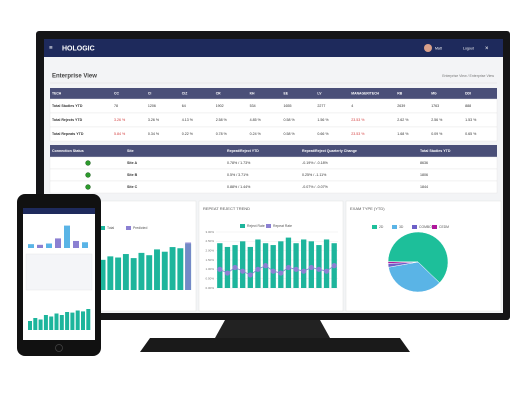 The image size is (522, 400). Describe the element at coordinates (188, 120) in the screenshot. I see `cell: 4.13 %` at that location.